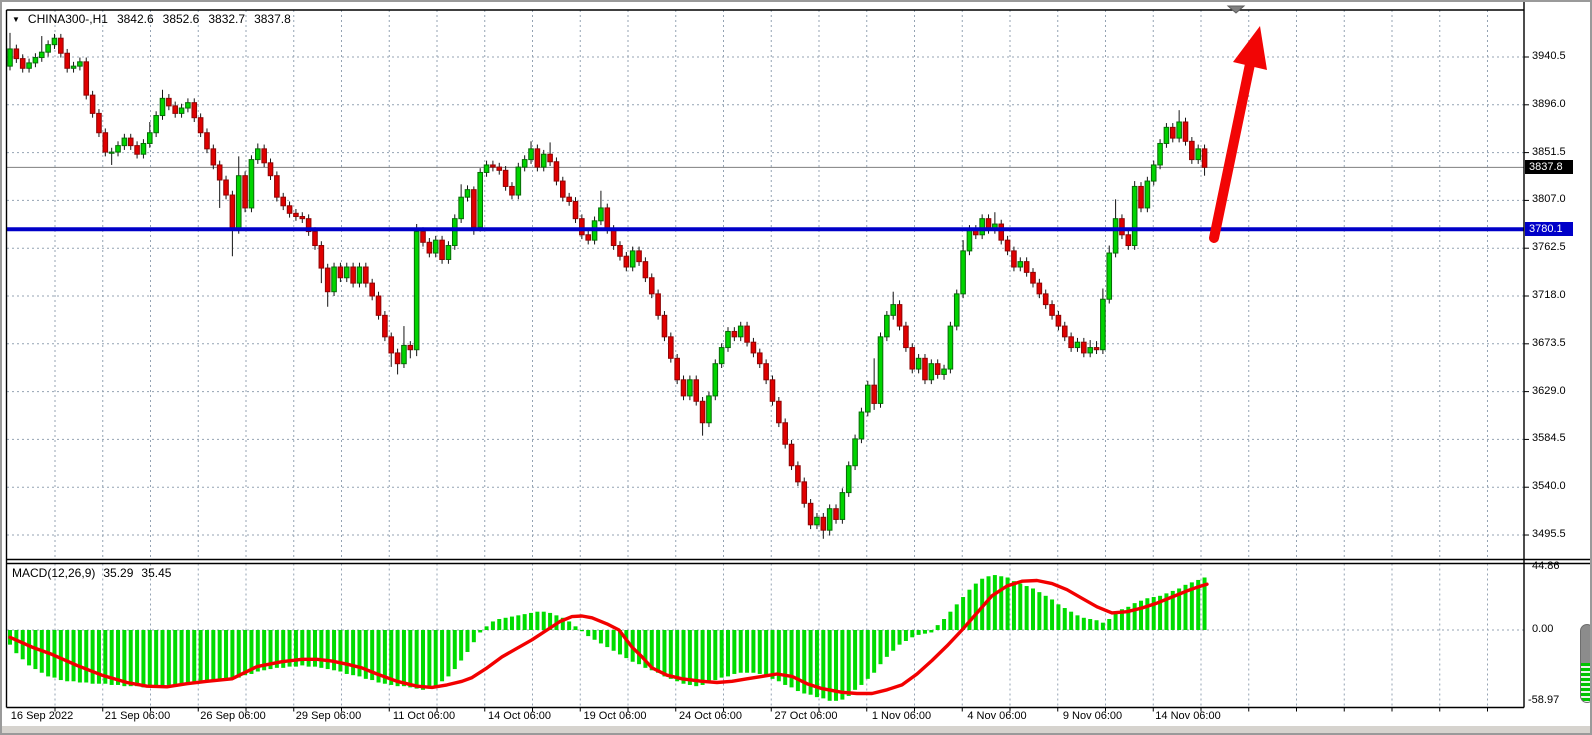  I want to click on current-price-label: 3837.8, so click(1549, 167).